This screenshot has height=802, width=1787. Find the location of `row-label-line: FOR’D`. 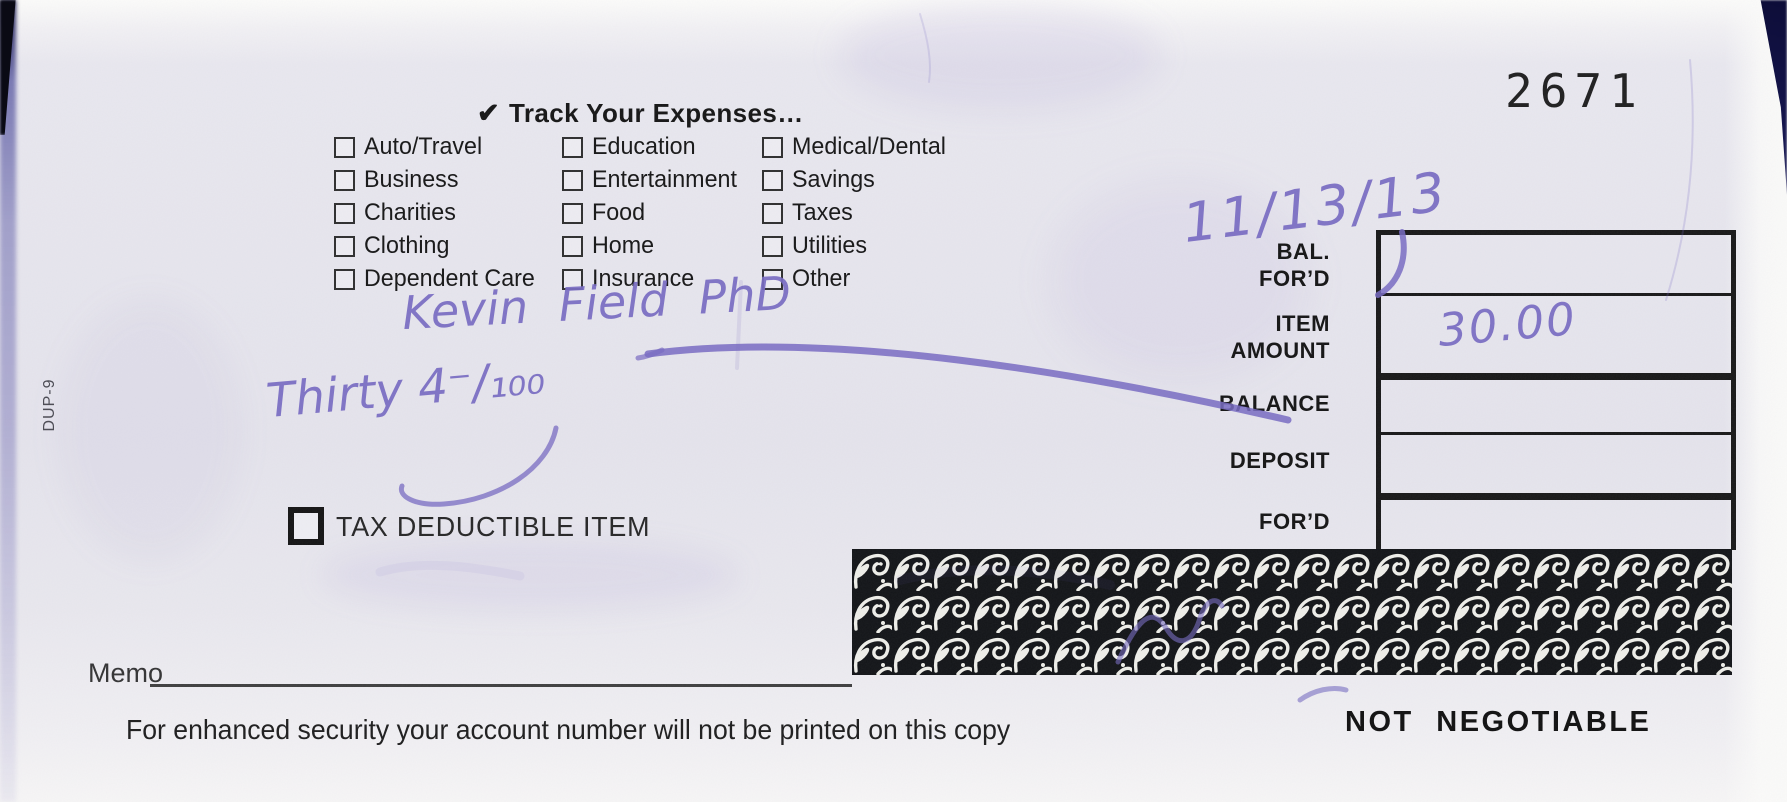

row-label-line: FOR’D is located at coordinates (1294, 278).